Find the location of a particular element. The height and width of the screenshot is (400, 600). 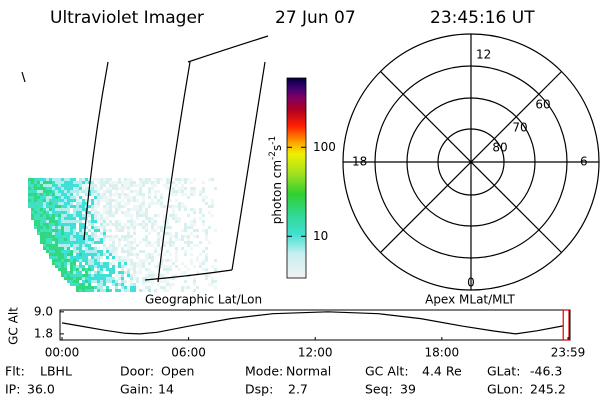

info-label: Seq: is located at coordinates (379, 389).